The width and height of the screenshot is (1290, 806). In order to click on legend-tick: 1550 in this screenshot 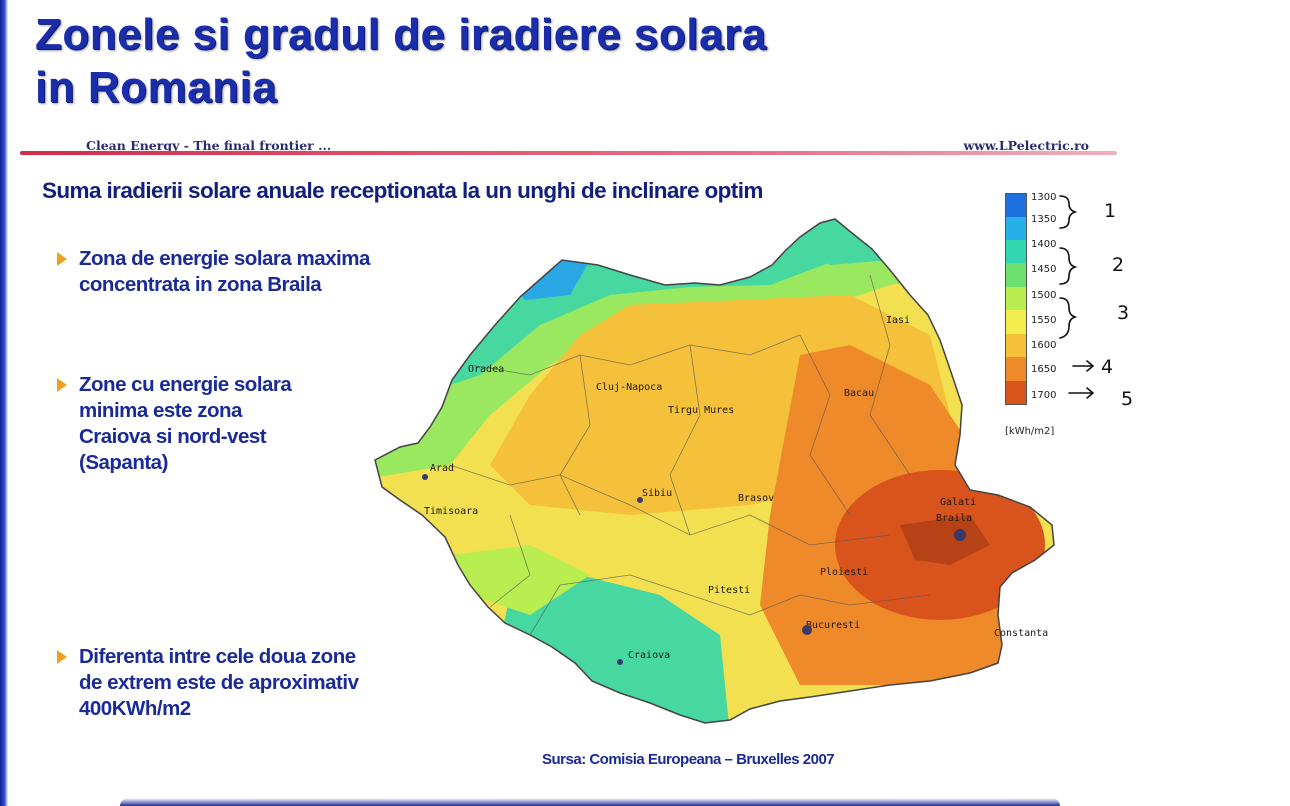, I will do `click(1044, 320)`.